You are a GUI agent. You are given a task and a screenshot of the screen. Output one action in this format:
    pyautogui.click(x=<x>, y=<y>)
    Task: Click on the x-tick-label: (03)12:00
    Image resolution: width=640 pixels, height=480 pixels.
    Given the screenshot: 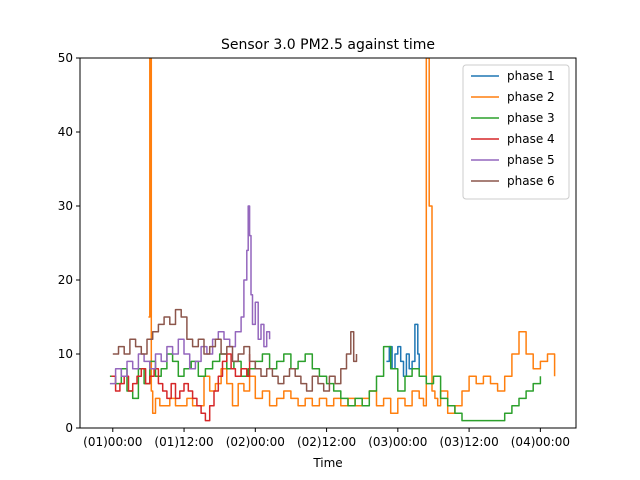 What is the action you would take?
    pyautogui.click(x=468, y=442)
    